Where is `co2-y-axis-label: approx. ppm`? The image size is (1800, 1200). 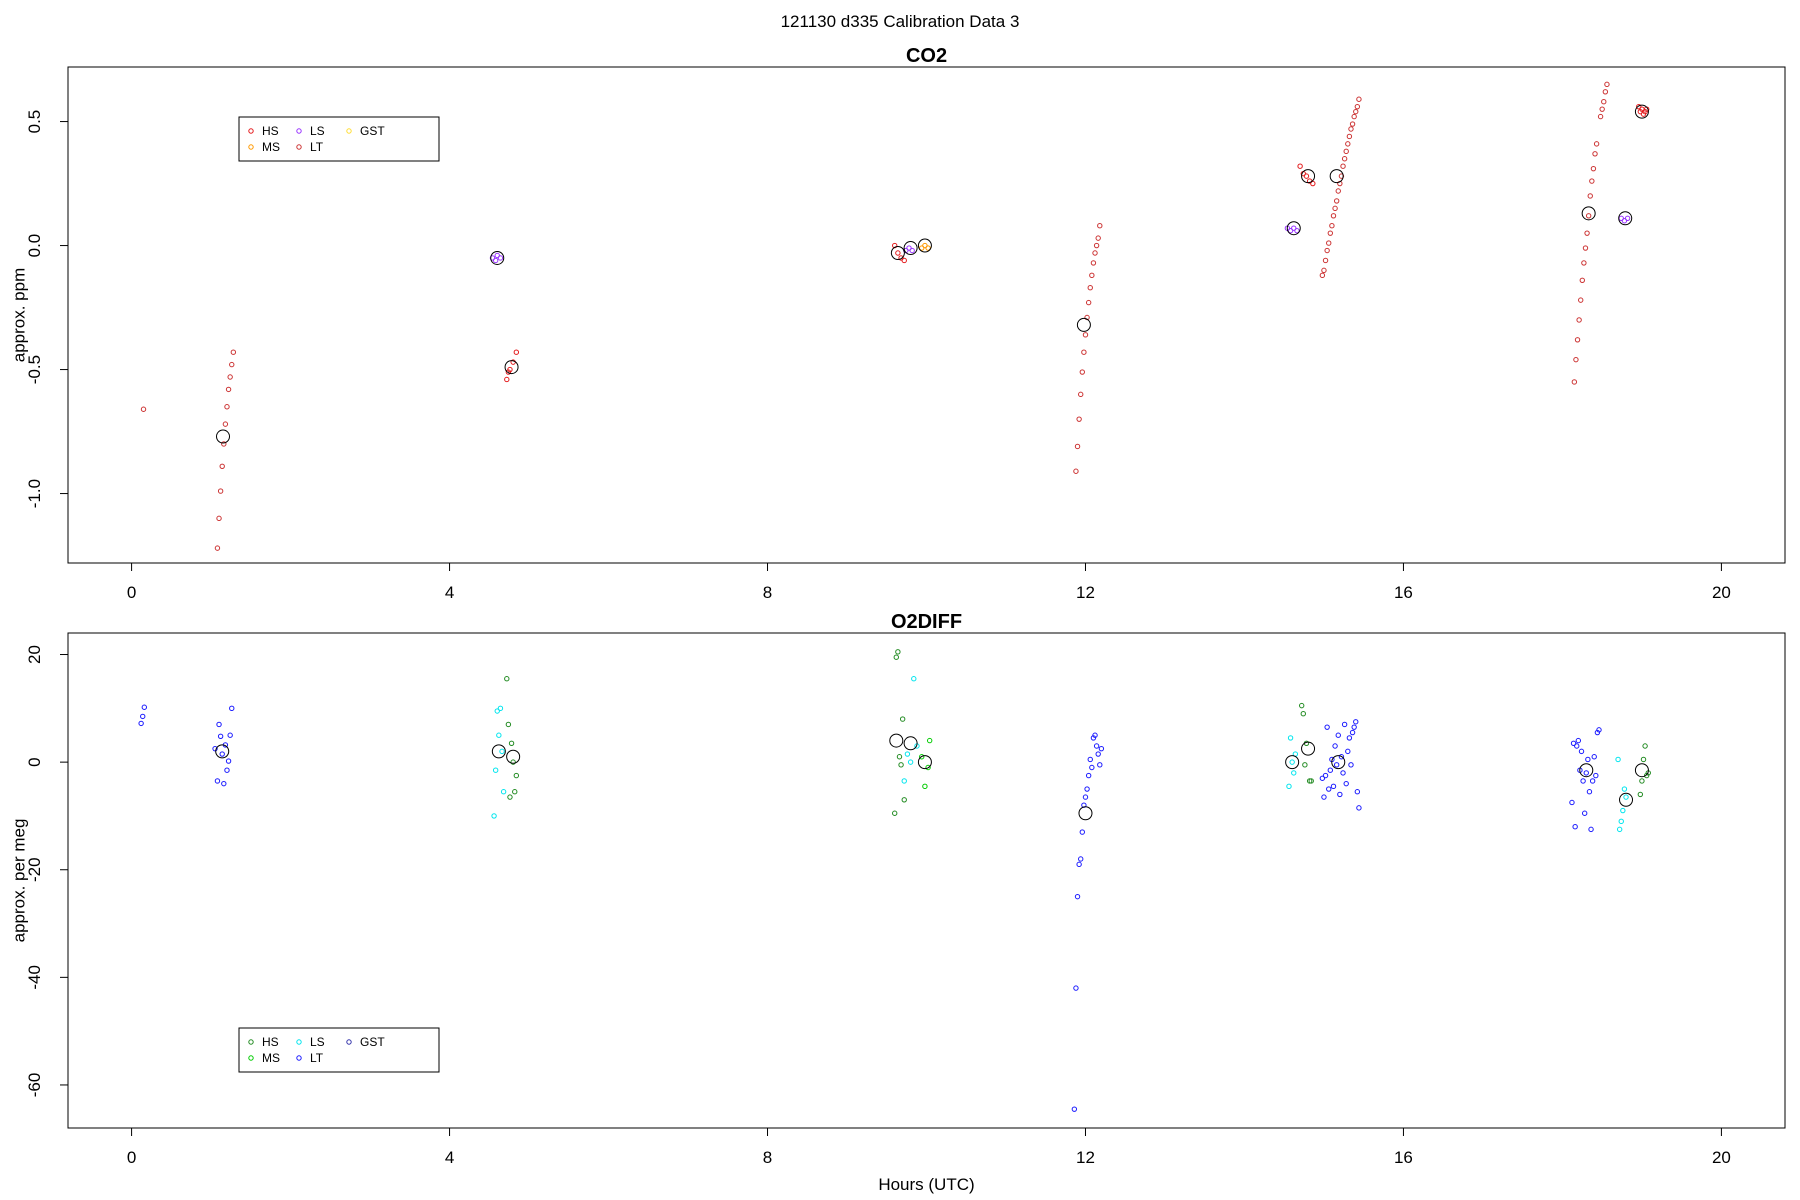
co2-y-axis-label: approx. ppm is located at coordinates (18, 315).